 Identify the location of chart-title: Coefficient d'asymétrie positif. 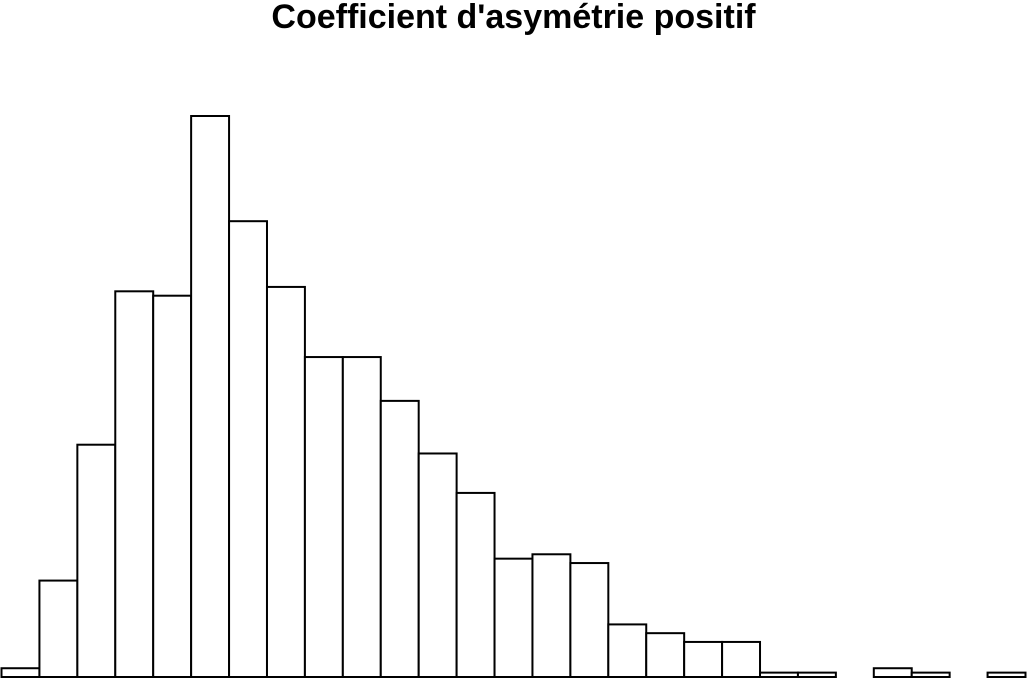
(513, 18).